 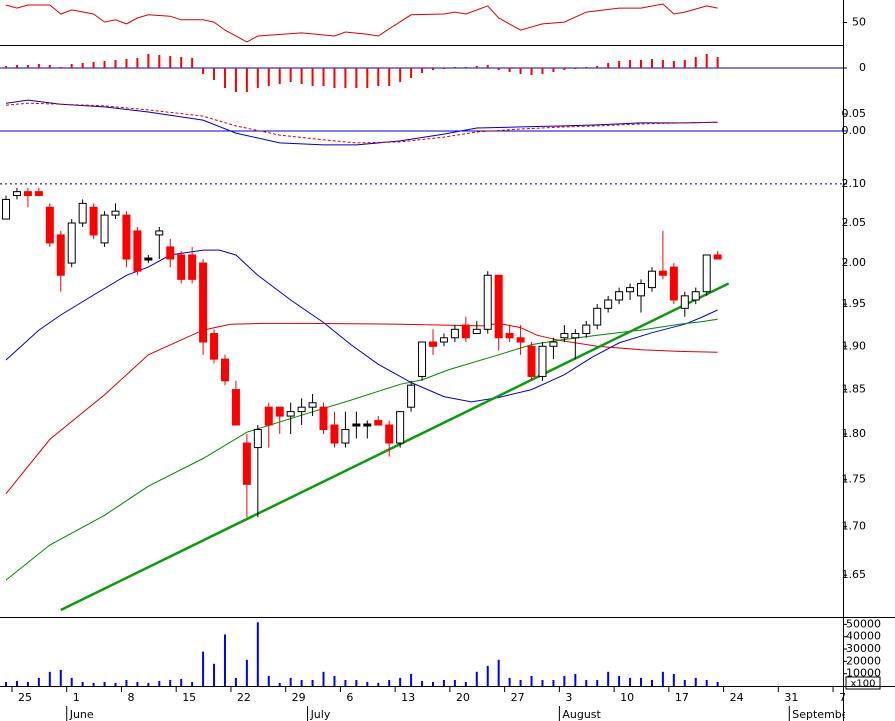 What do you see at coordinates (349, 697) in the screenshot?
I see `x-tick-label: 6` at bounding box center [349, 697].